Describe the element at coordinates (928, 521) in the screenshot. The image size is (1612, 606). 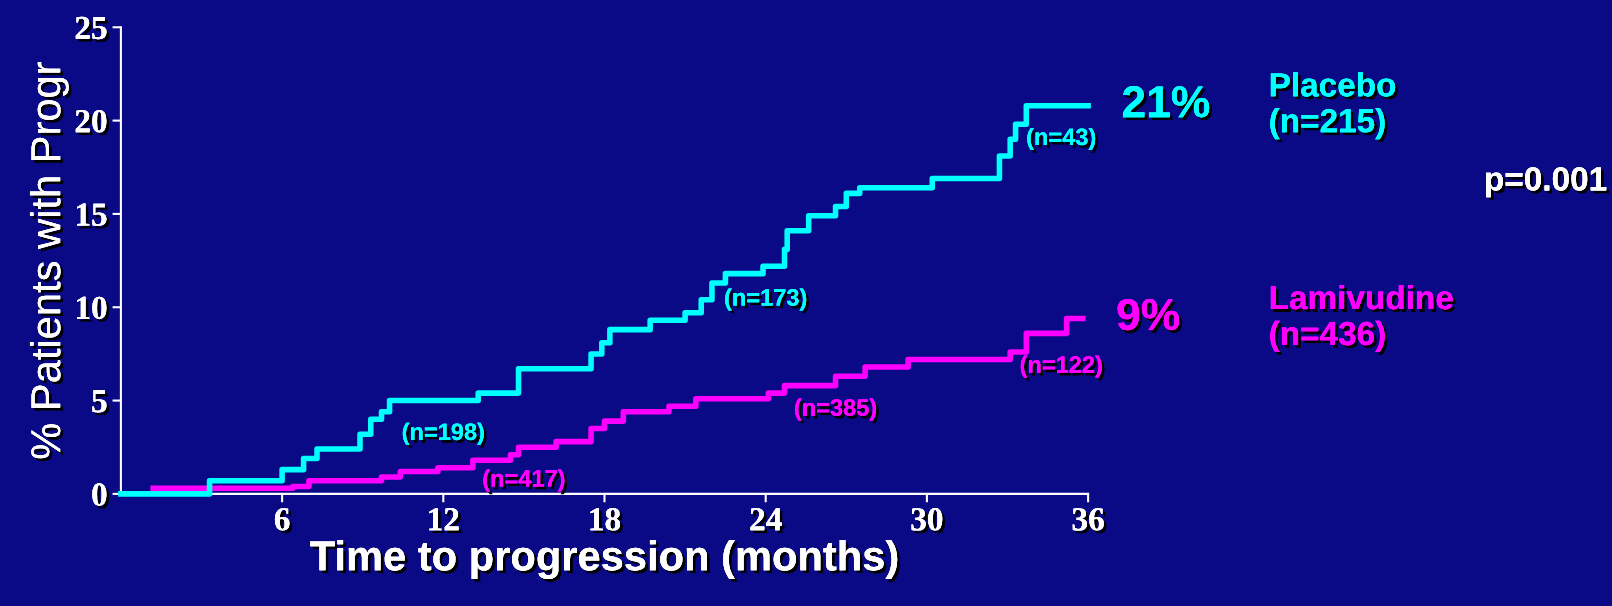
I see `x-tick-label: 30` at that location.